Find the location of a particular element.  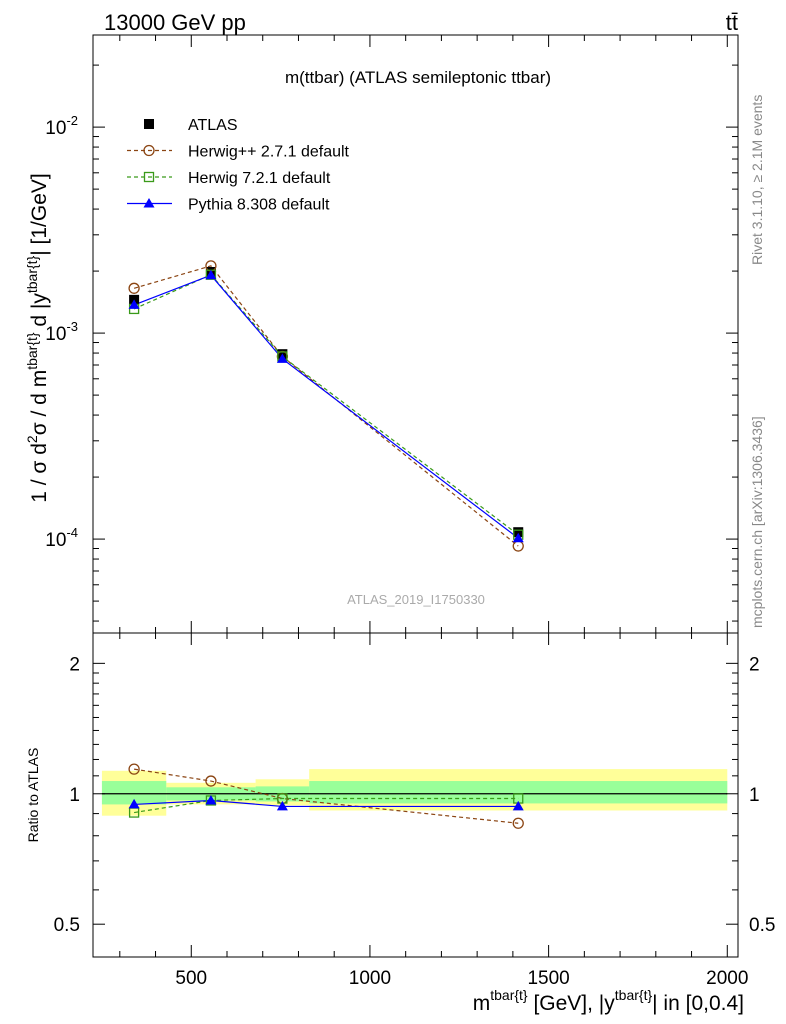

header-right-label: tt̄ is located at coordinates (732, 22).